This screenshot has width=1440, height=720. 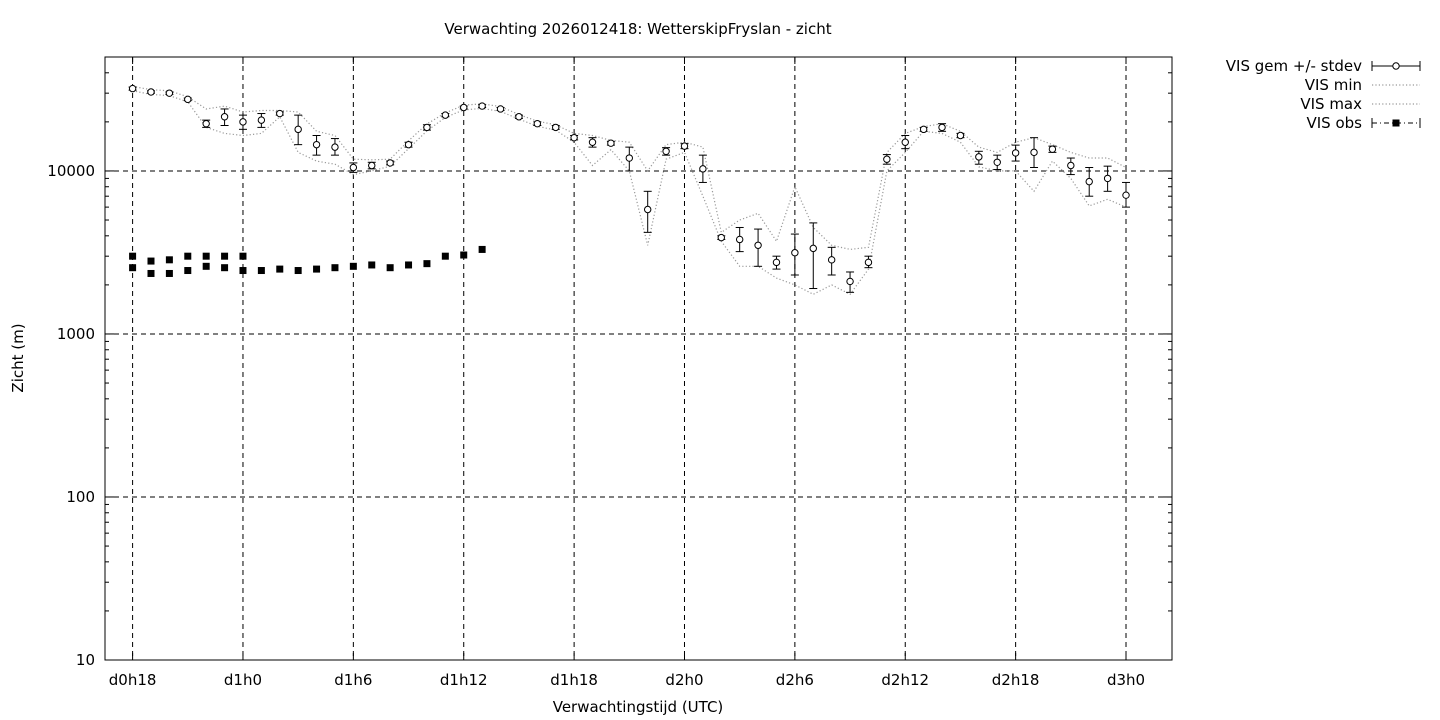 What do you see at coordinates (243, 680) in the screenshot?
I see `x-tick-label: d1h0` at bounding box center [243, 680].